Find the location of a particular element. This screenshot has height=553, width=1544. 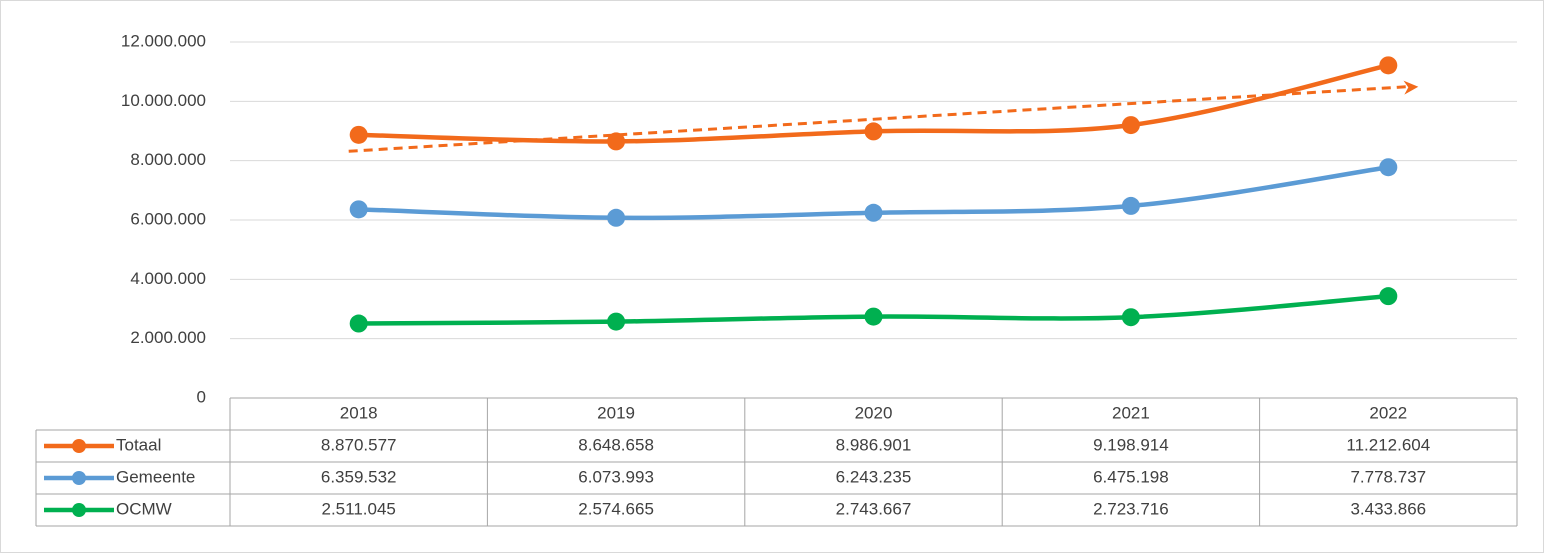

x-tick-label: 2021 is located at coordinates (1131, 412).